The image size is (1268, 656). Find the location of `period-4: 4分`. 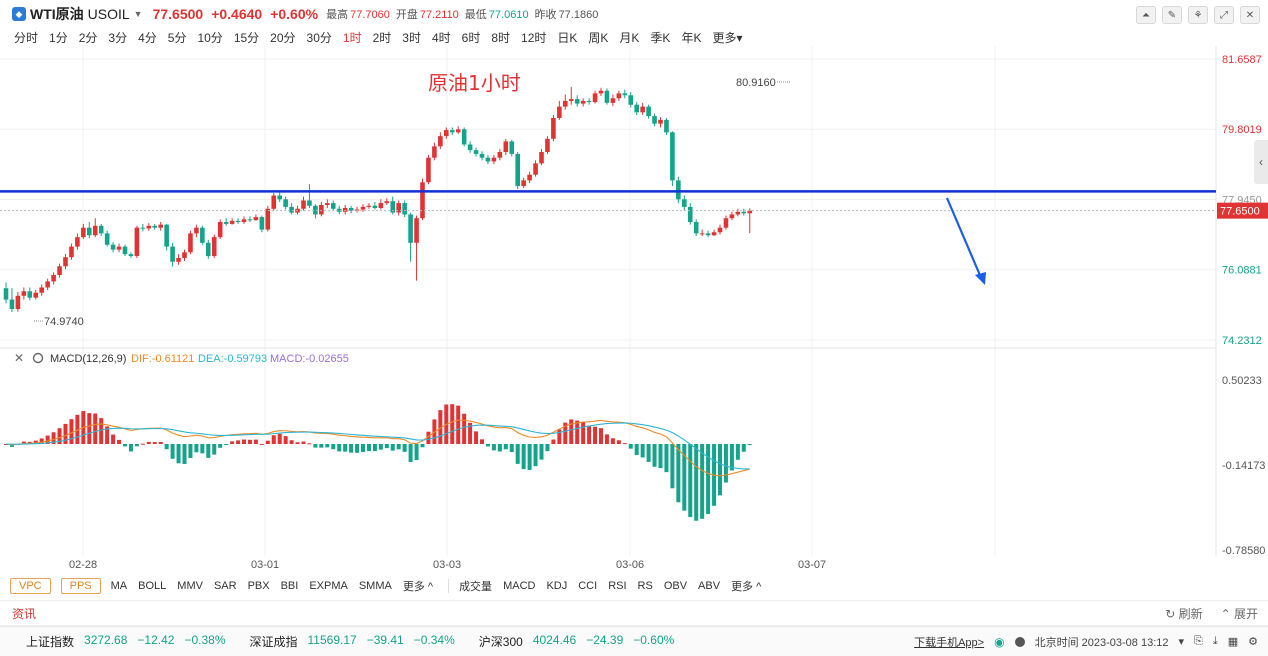

period-4: 4分 is located at coordinates (147, 37).